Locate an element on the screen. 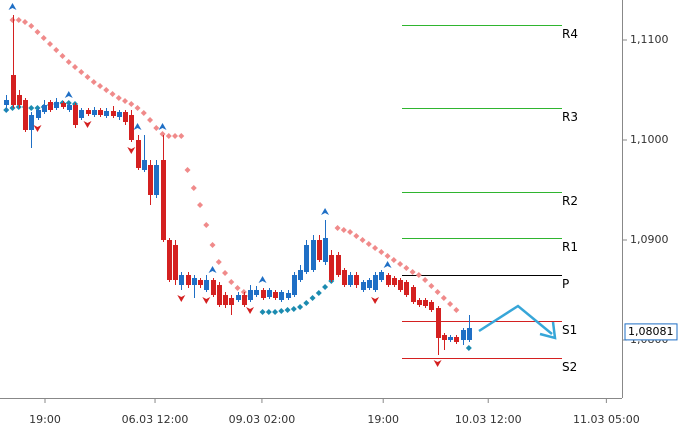 The height and width of the screenshot is (443, 684). y-tick-label: 1,1100 is located at coordinates (649, 39).